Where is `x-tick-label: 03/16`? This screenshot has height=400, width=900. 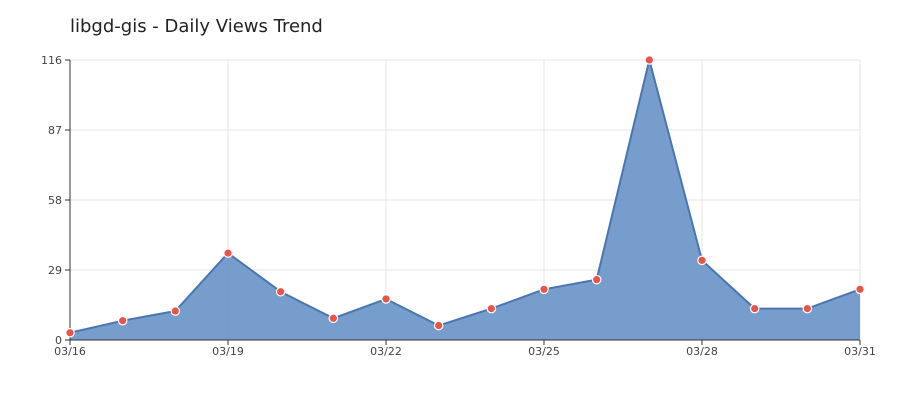
x-tick-label: 03/16 is located at coordinates (70, 351).